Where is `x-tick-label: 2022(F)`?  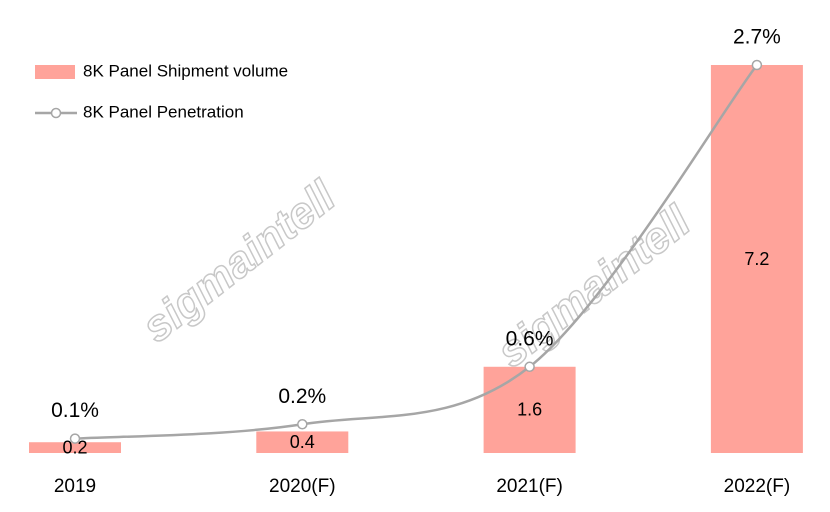
x-tick-label: 2022(F) is located at coordinates (757, 486).